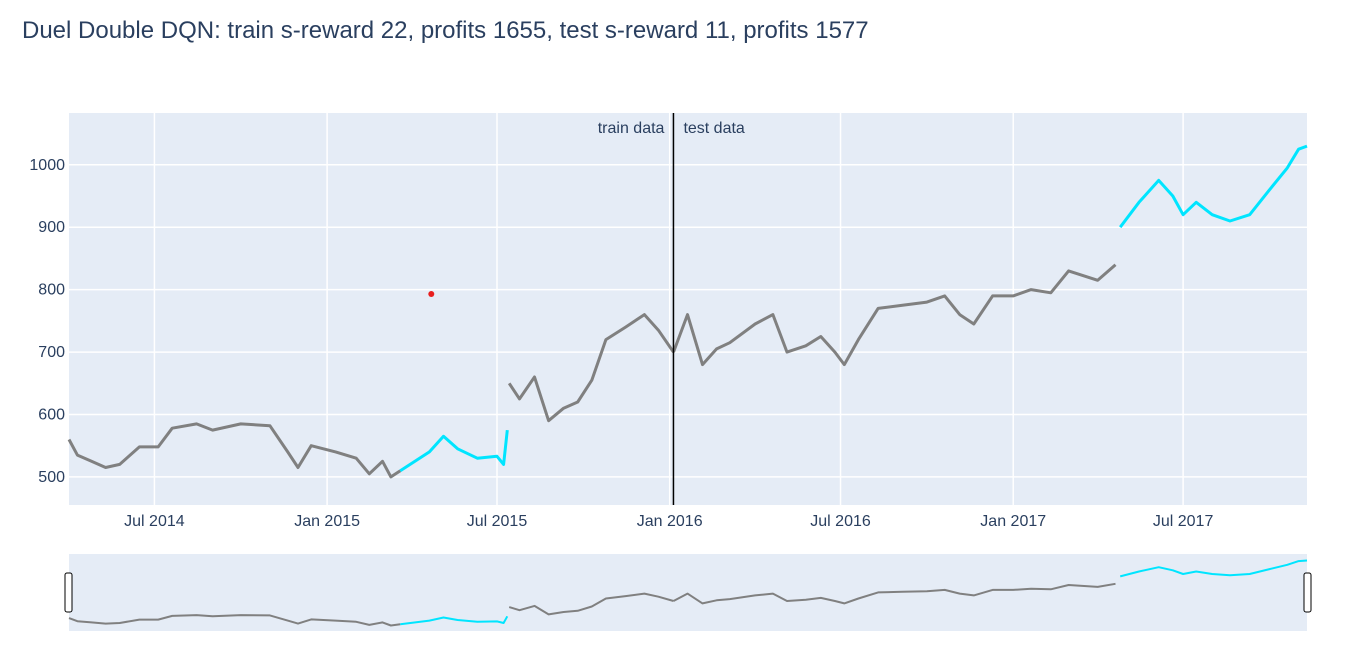 This screenshot has height=646, width=1357. Describe the element at coordinates (327, 521) in the screenshot. I see `x-tick-label: Jan 2015` at that location.